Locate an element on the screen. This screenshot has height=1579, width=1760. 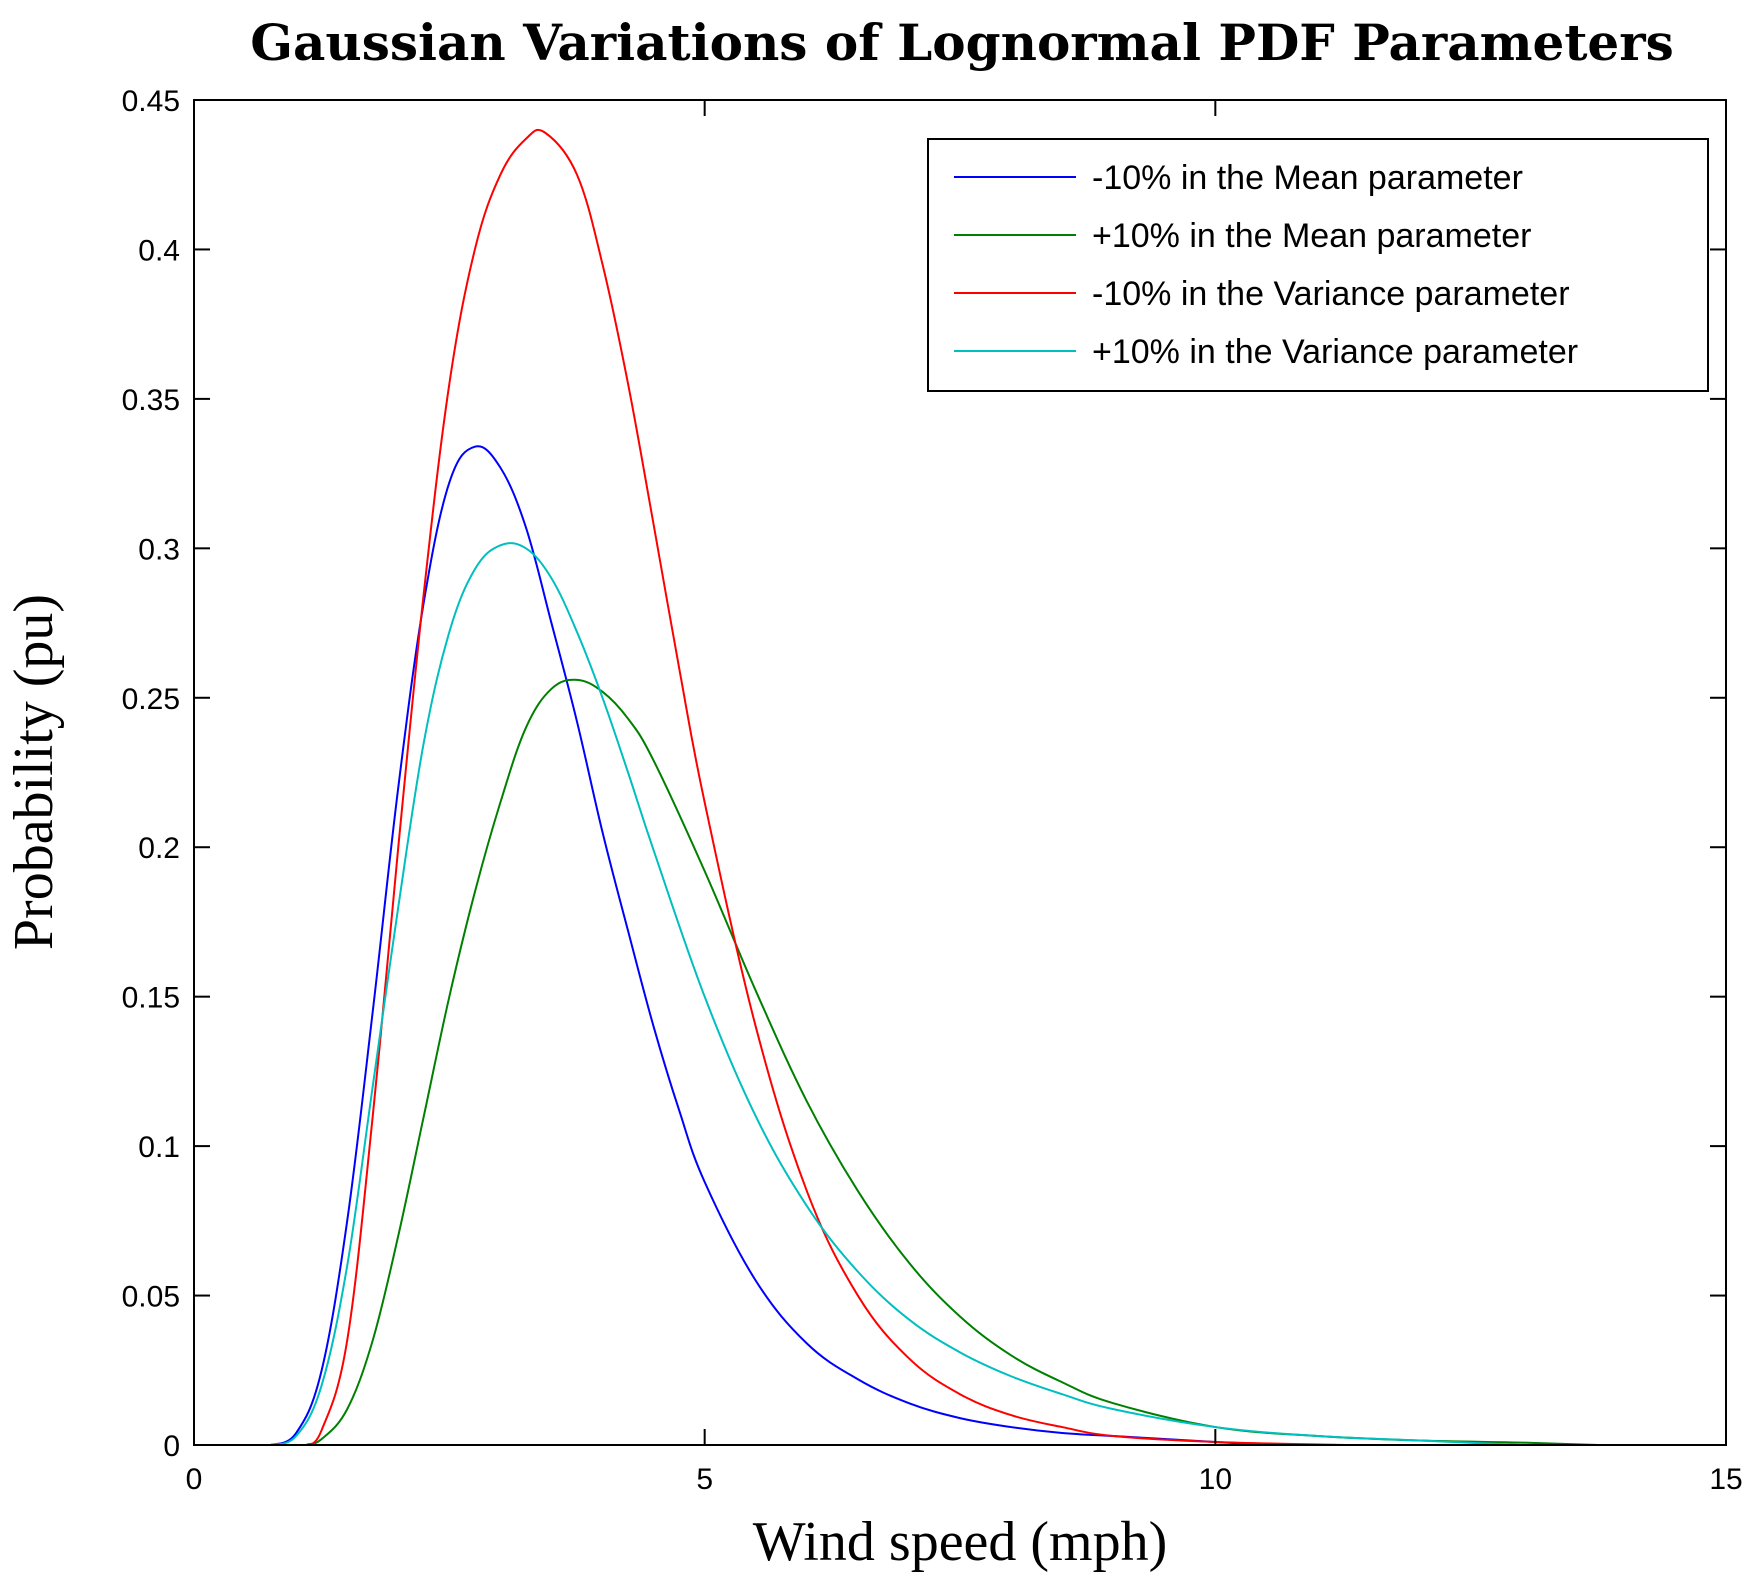
legend-label-4: +10% in the Variance parameter is located at coordinates (1335, 352).